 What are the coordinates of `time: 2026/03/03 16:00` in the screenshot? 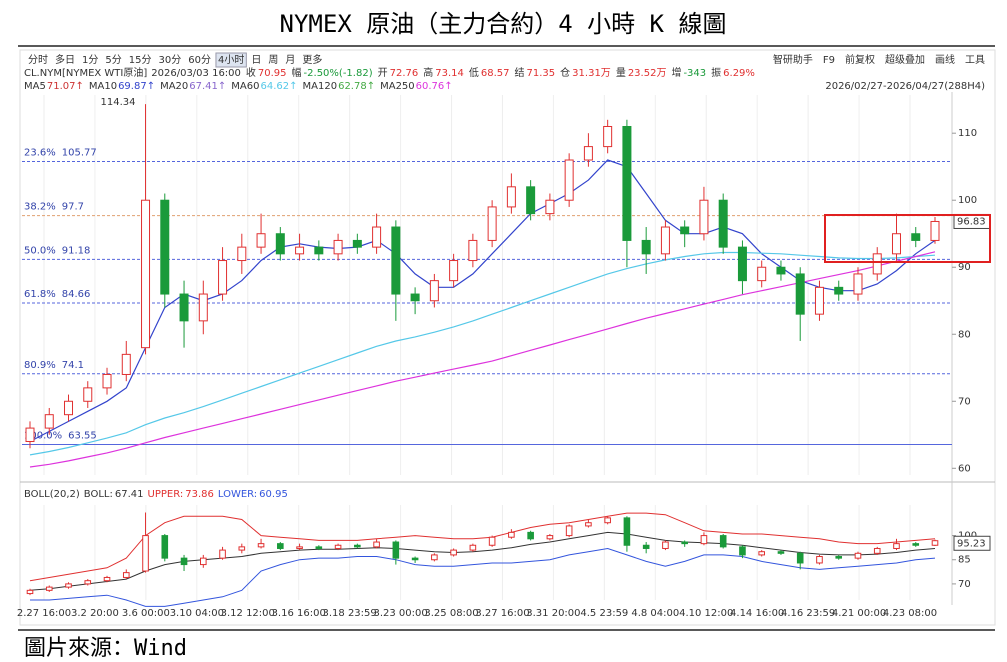 It's located at (196, 73).